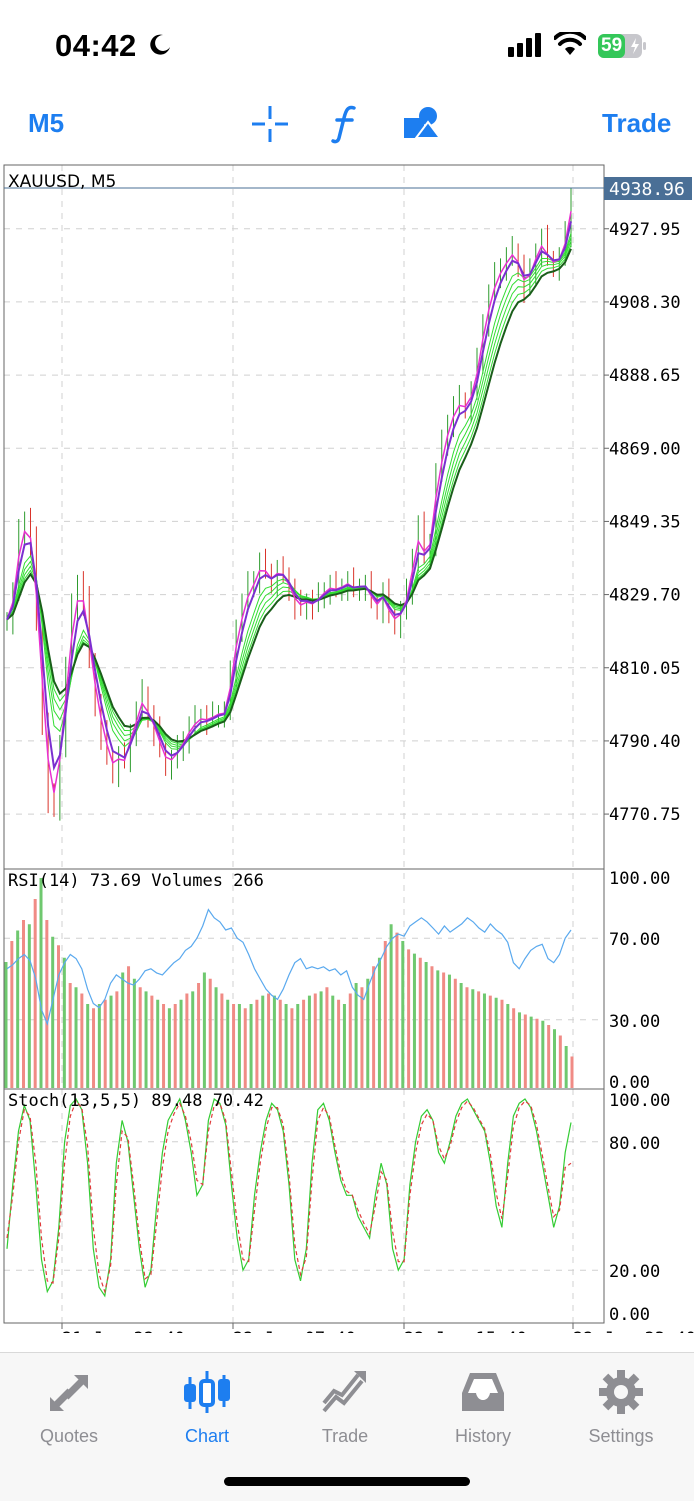 Image resolution: width=694 pixels, height=1501 pixels. I want to click on price-tick-label: 4849.35, so click(645, 522).